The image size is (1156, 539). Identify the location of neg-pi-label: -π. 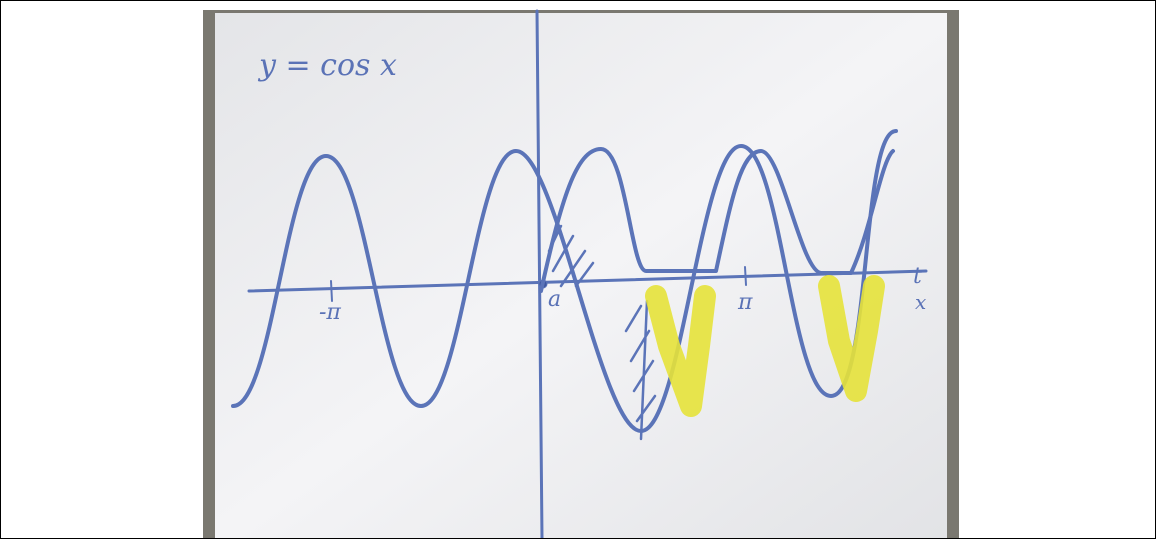
(330, 312).